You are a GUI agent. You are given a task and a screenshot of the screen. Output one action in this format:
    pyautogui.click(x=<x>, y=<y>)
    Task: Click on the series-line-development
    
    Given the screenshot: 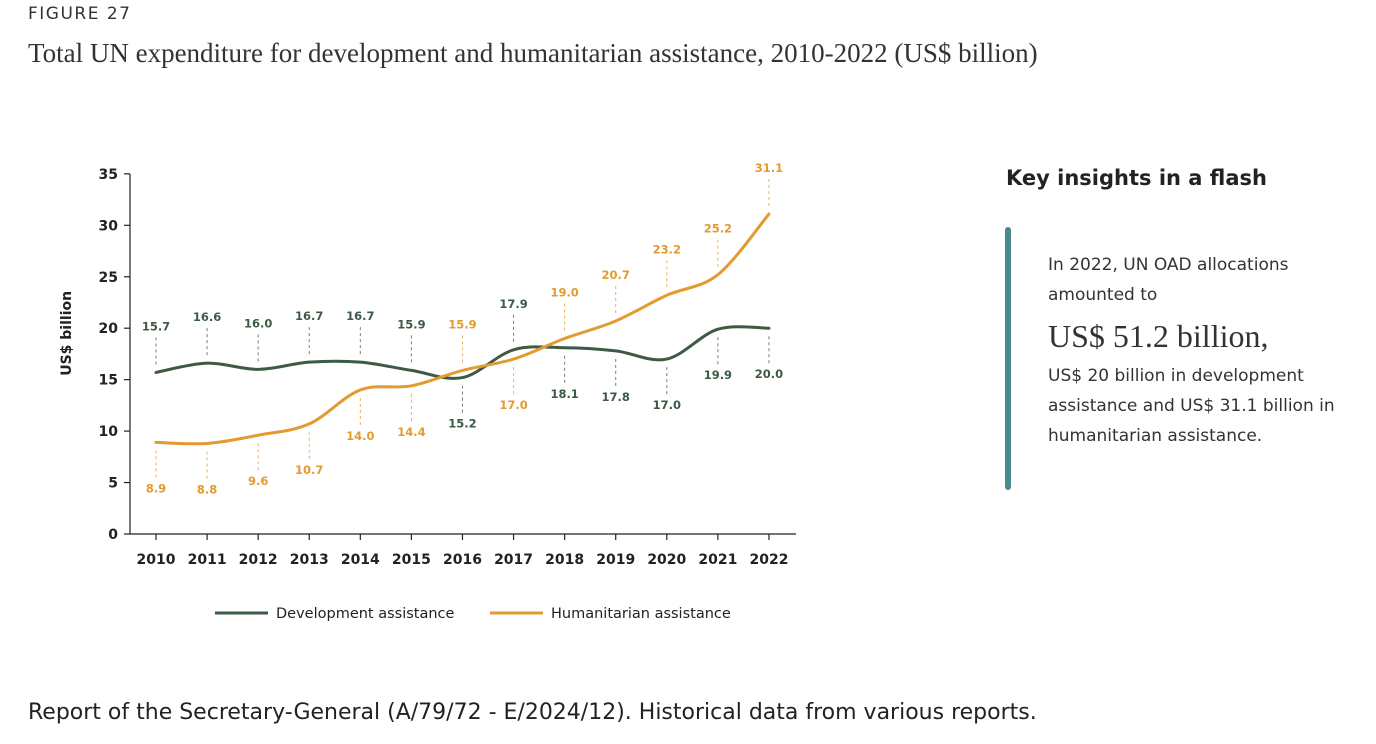 What is the action you would take?
    pyautogui.click(x=462, y=352)
    